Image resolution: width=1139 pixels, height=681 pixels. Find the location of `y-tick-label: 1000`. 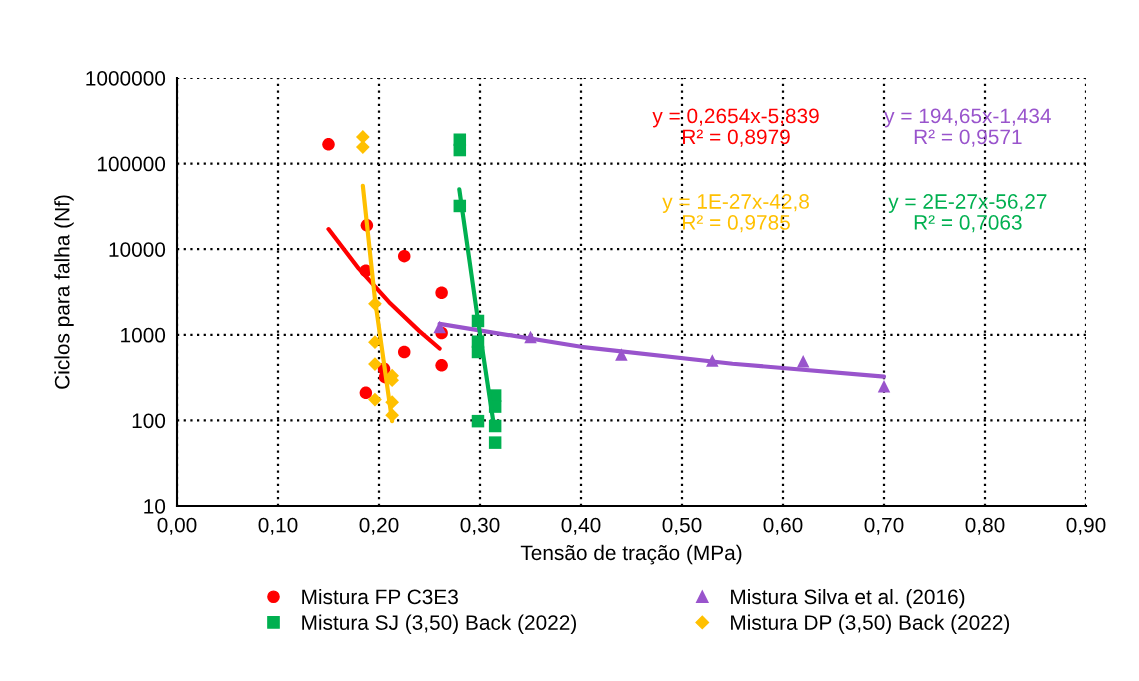

y-tick-label: 1000 is located at coordinates (143, 335).